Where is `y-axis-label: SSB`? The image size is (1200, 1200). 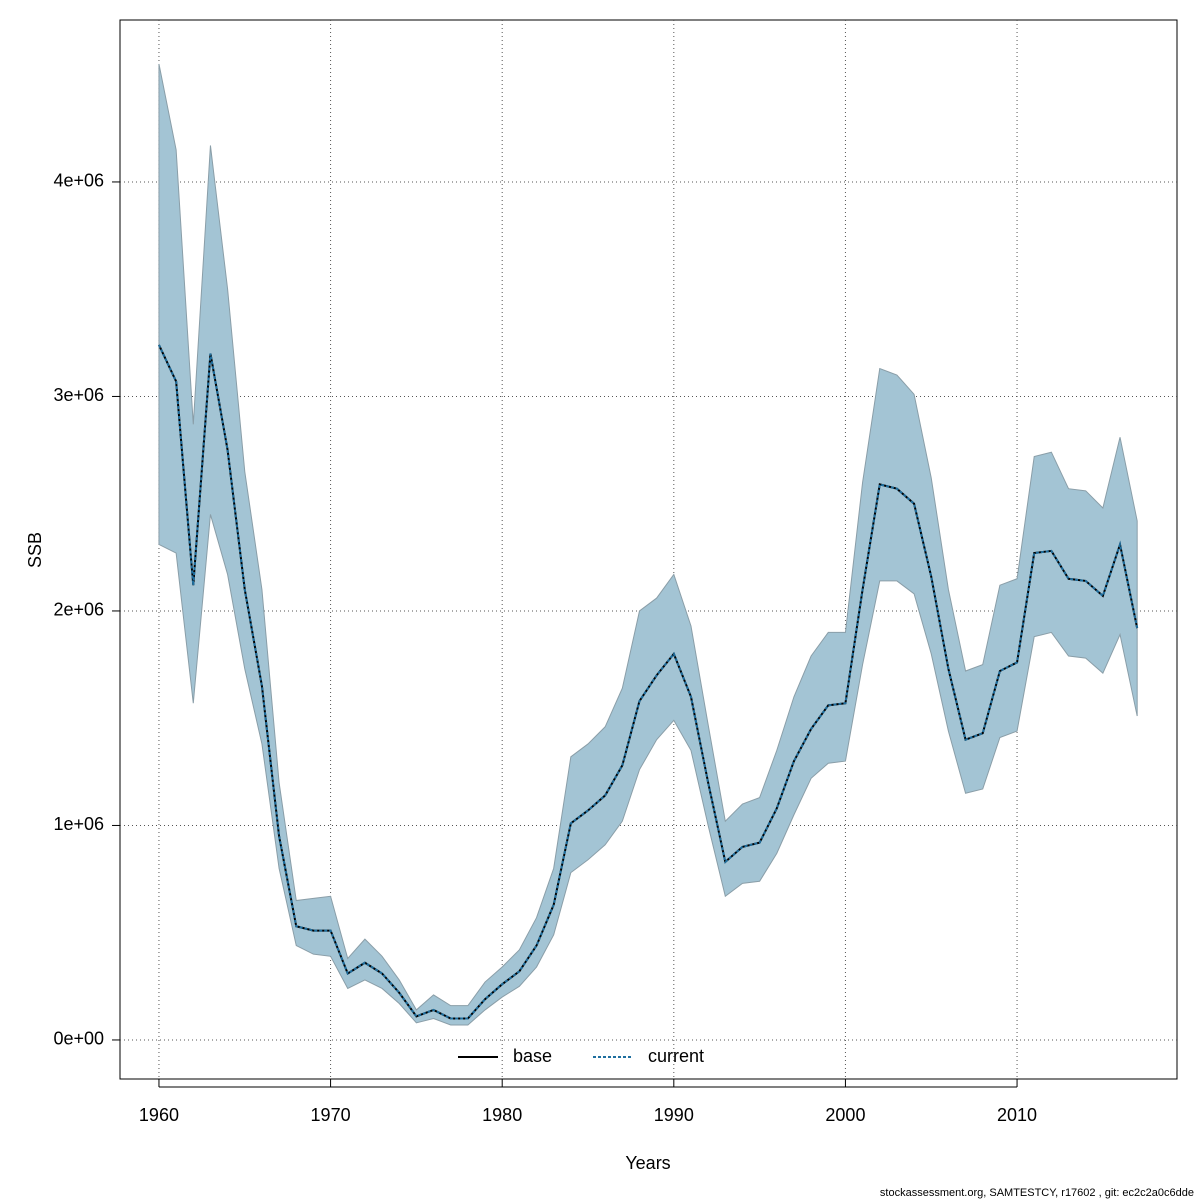 y-axis-label: SSB is located at coordinates (35, 550).